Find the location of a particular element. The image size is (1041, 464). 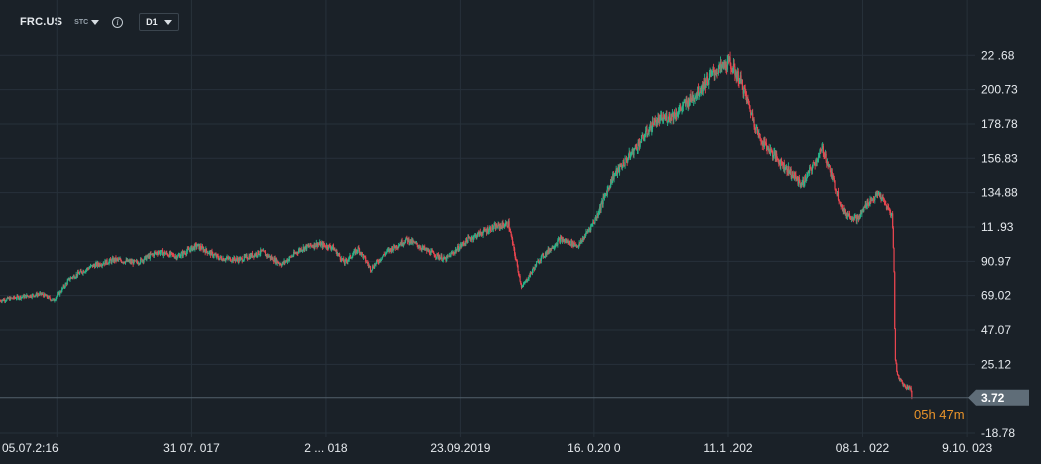

timeframe-dropdown: D1 is located at coordinates (159, 22).